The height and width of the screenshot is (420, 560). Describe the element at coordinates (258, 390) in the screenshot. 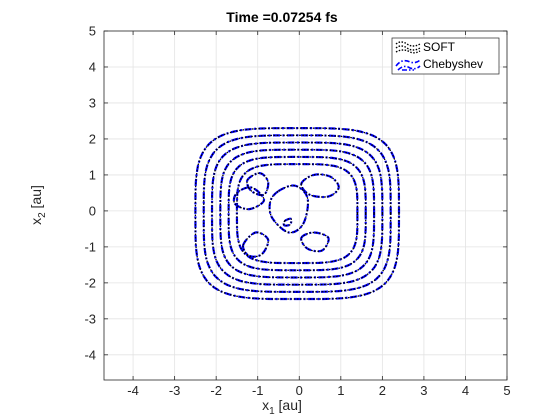

I see `x-tick-label: -1` at that location.